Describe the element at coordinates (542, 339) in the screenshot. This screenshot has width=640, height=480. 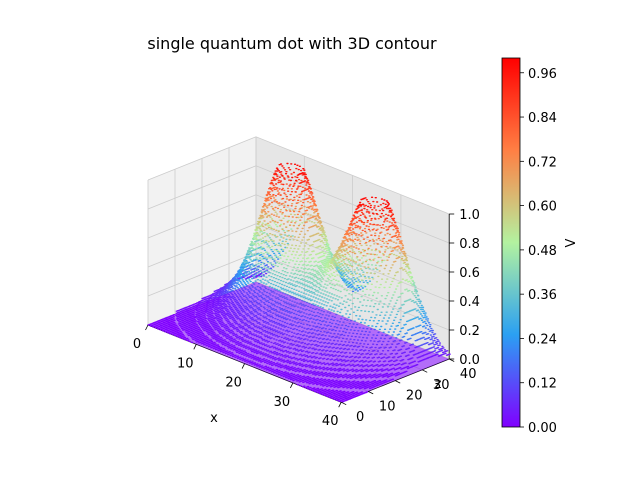
I see `colorbar-tick-label: 0.24` at that location.